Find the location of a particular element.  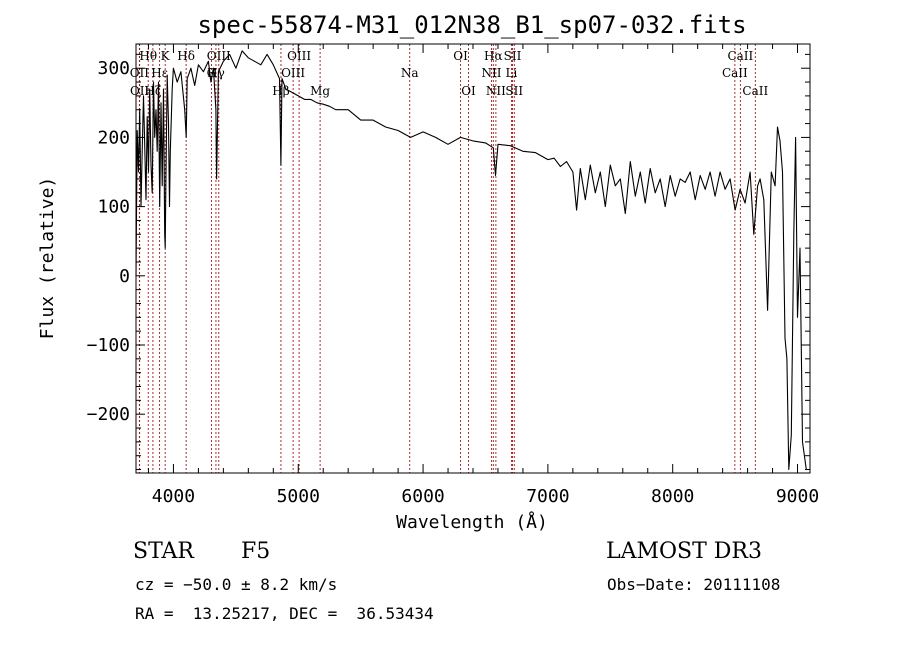

line-label-16: OI is located at coordinates (468, 91).